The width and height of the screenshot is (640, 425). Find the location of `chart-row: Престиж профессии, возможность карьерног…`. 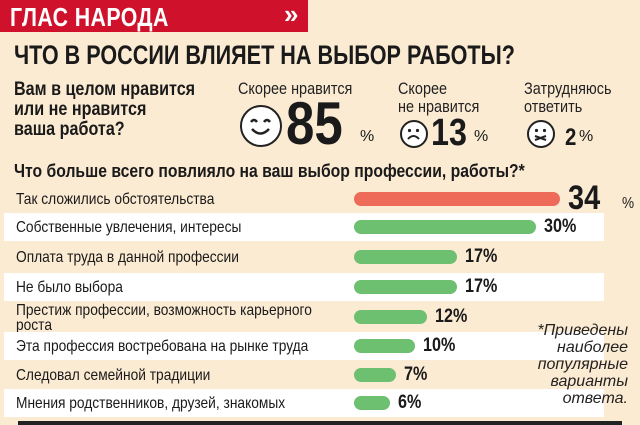

chart-row: Престиж профессии, возможность карьерног… is located at coordinates (304, 318).